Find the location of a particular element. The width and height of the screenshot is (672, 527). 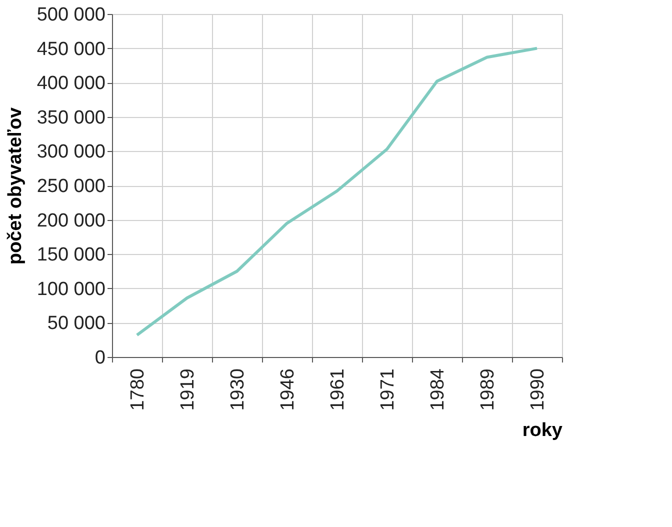

x-tick-label: 1961 is located at coordinates (338, 389).